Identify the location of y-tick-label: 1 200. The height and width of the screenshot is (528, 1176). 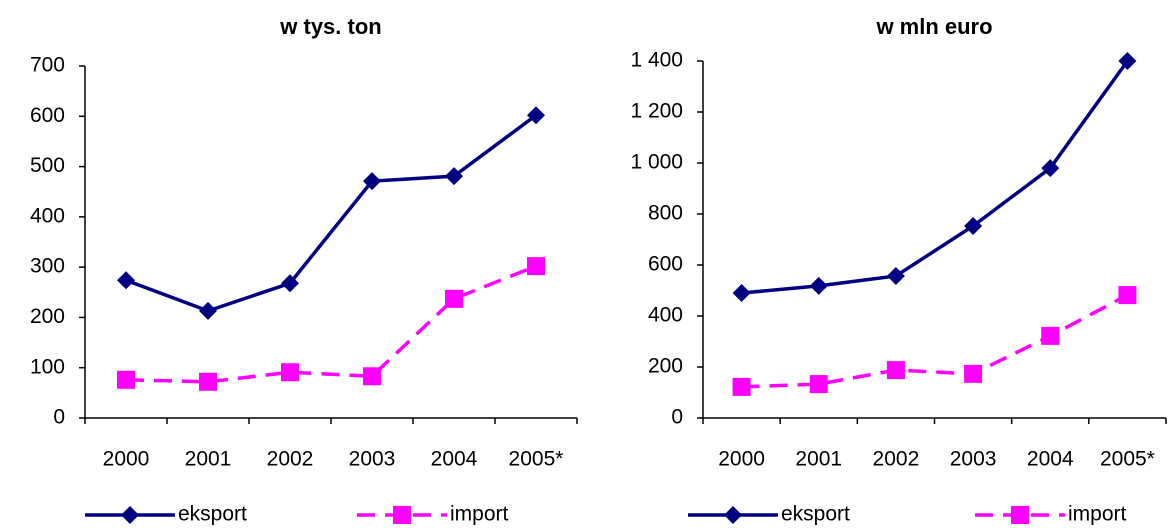
(656, 111).